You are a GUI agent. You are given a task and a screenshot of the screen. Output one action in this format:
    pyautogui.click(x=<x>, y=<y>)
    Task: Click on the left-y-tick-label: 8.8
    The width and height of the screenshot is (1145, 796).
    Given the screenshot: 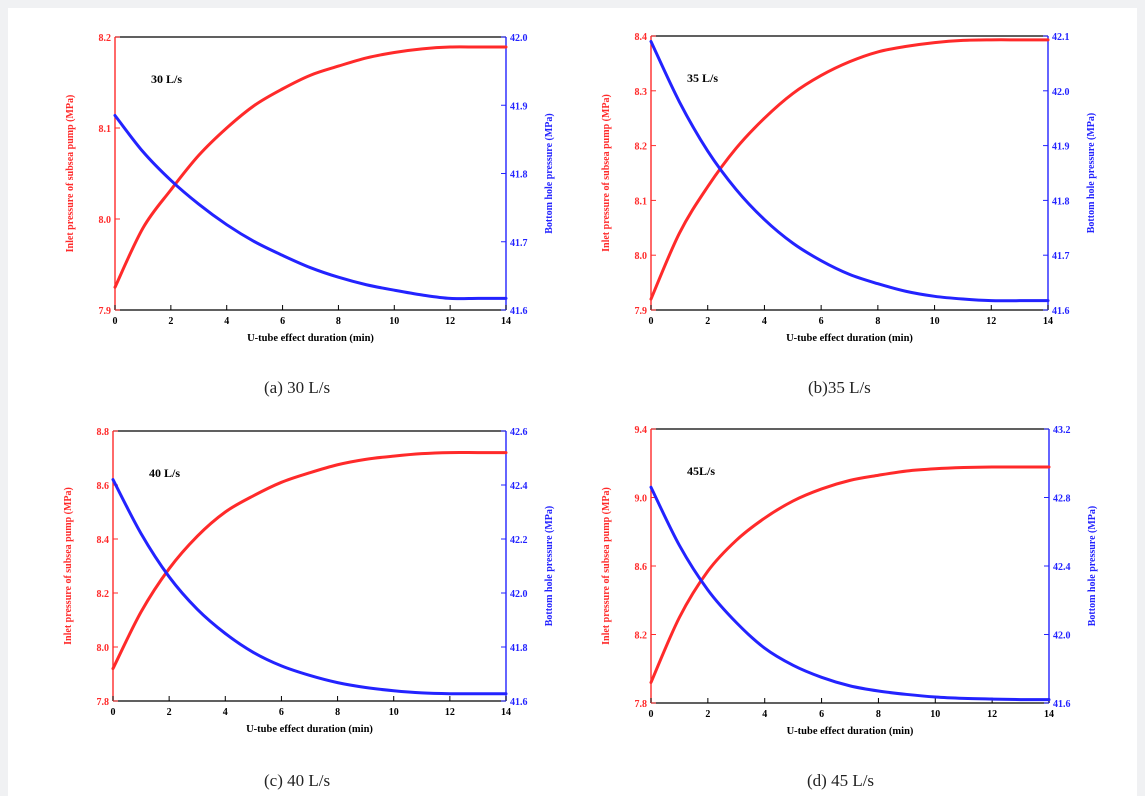 What is the action you would take?
    pyautogui.click(x=103, y=432)
    